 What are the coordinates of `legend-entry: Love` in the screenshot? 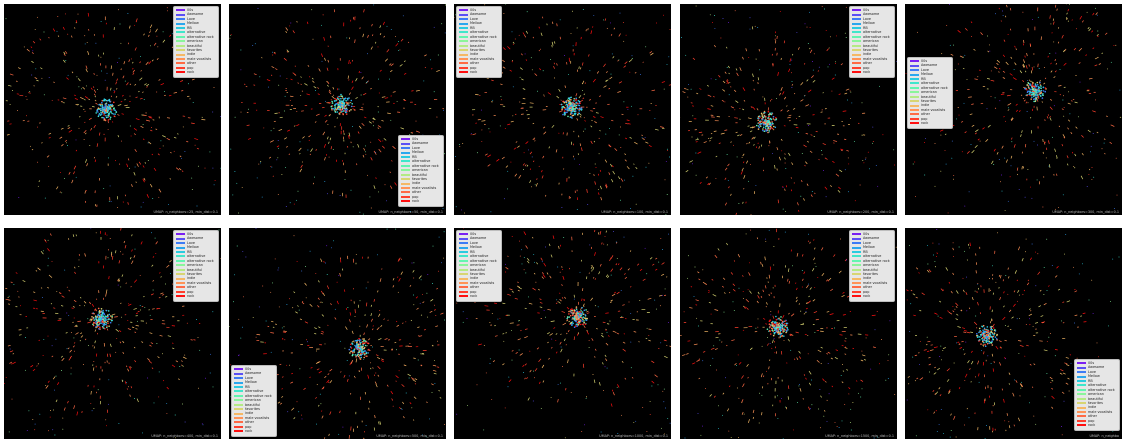 It's located at (421, 148).